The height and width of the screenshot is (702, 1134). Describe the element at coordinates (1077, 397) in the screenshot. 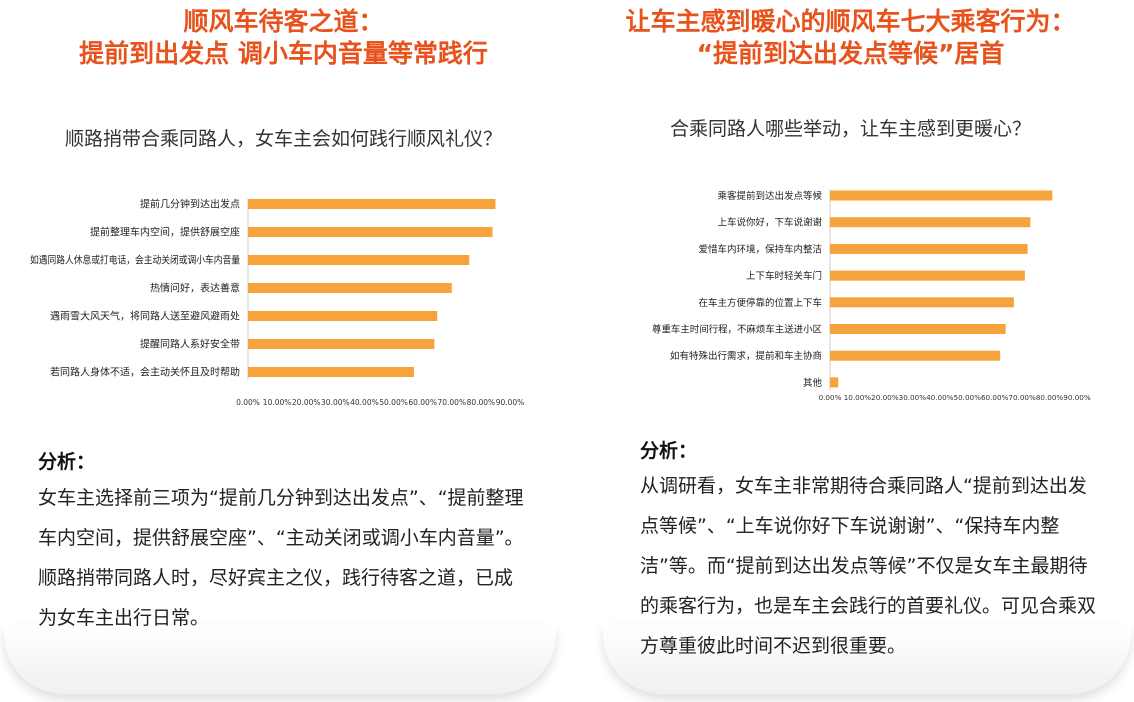

I see `right-chart-x-tick-label: 90.00%` at that location.